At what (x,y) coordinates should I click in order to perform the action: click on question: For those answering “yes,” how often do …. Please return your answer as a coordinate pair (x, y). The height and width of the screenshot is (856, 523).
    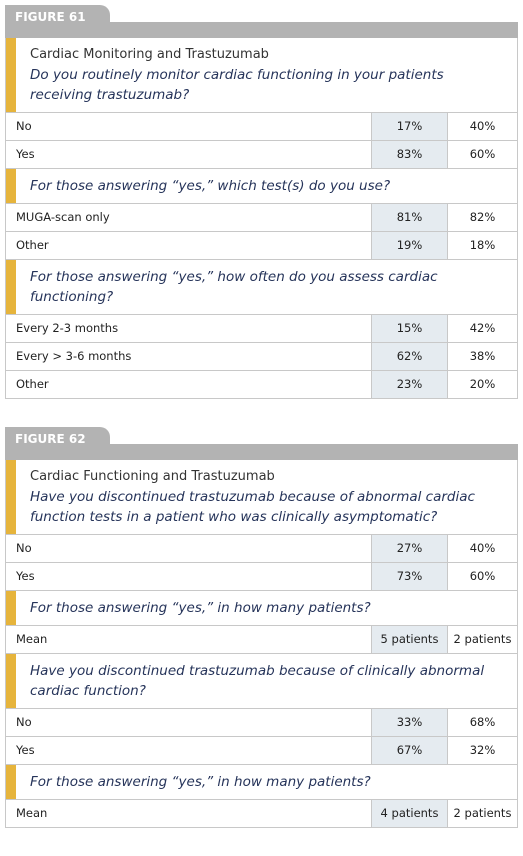
    Looking at the image, I should click on (234, 287).